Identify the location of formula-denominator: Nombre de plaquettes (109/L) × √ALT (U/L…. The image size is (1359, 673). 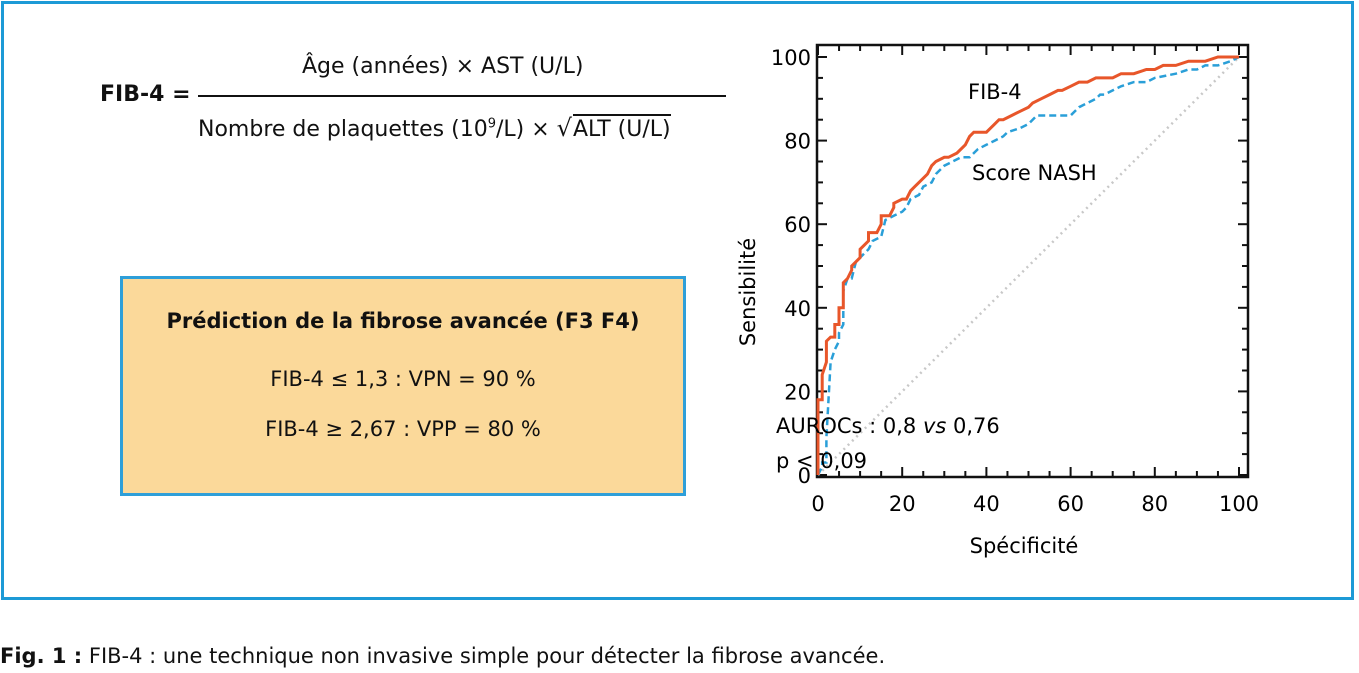
(434, 128).